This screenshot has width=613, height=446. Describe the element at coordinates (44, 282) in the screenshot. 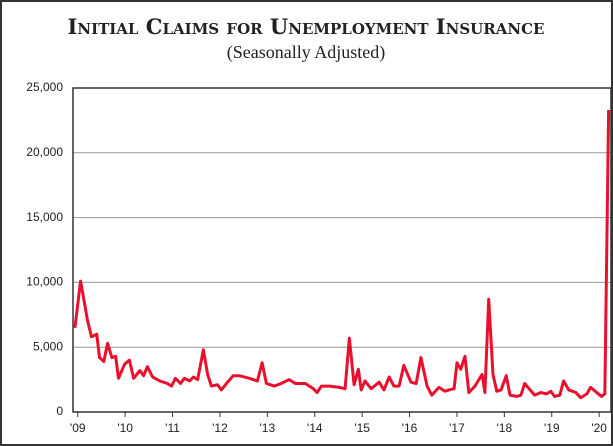

I see `y-tick-label: 10,000` at that location.